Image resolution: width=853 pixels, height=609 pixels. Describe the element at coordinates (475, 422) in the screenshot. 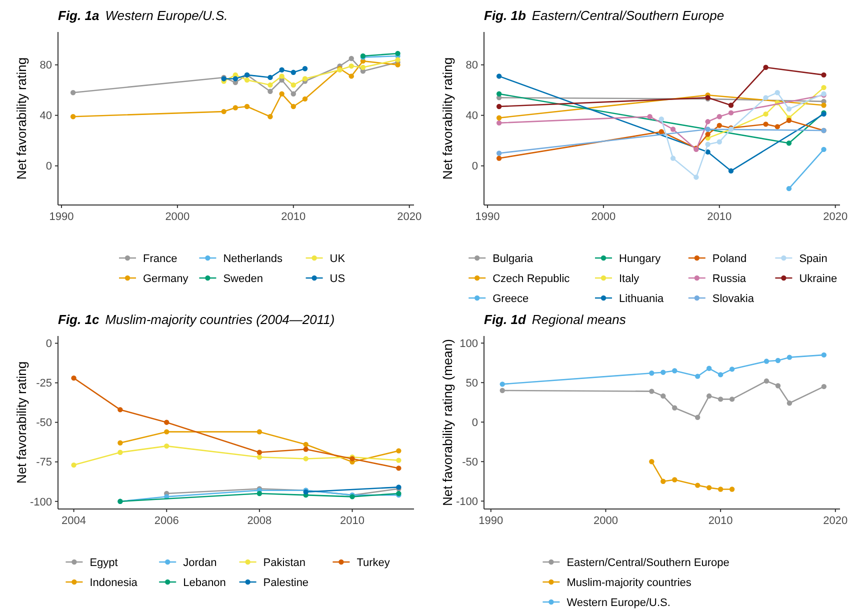

I see `y-tick-label: 0` at that location.